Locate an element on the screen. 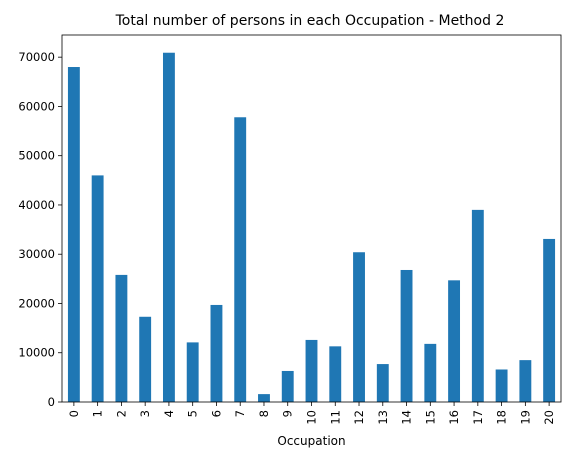 The width and height of the screenshot is (569, 458). x-tick-label: 13 is located at coordinates (383, 417).